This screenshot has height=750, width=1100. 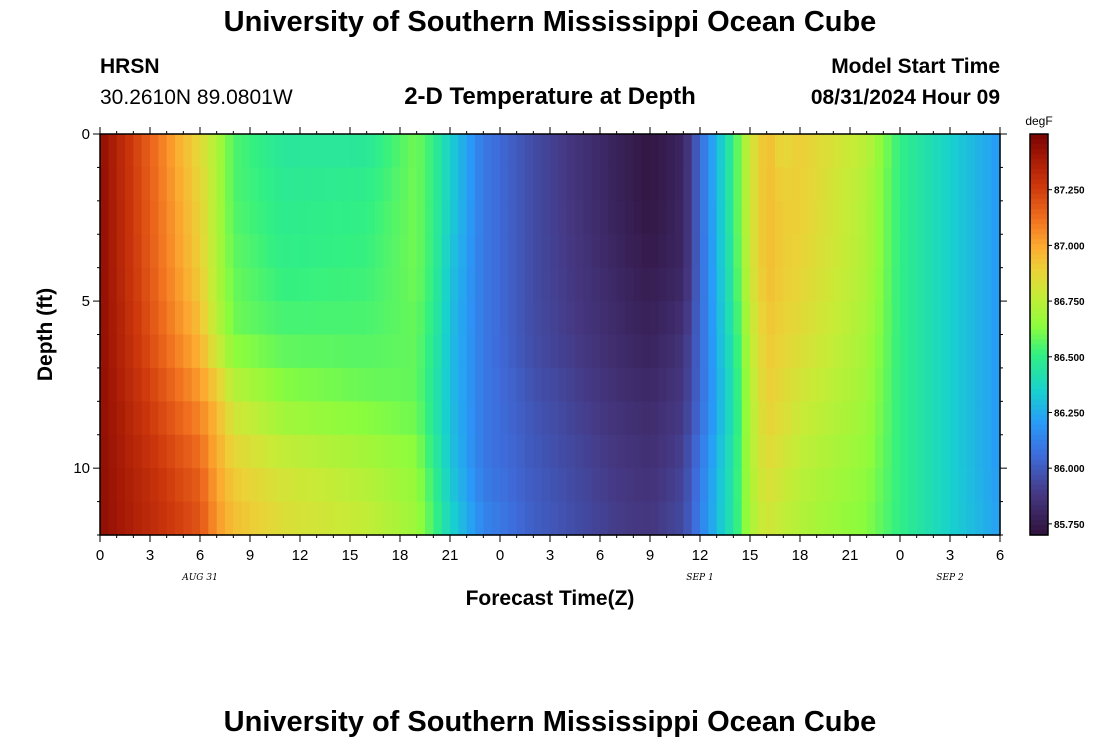 I want to click on x-tick-label: 15, so click(x=350, y=555).